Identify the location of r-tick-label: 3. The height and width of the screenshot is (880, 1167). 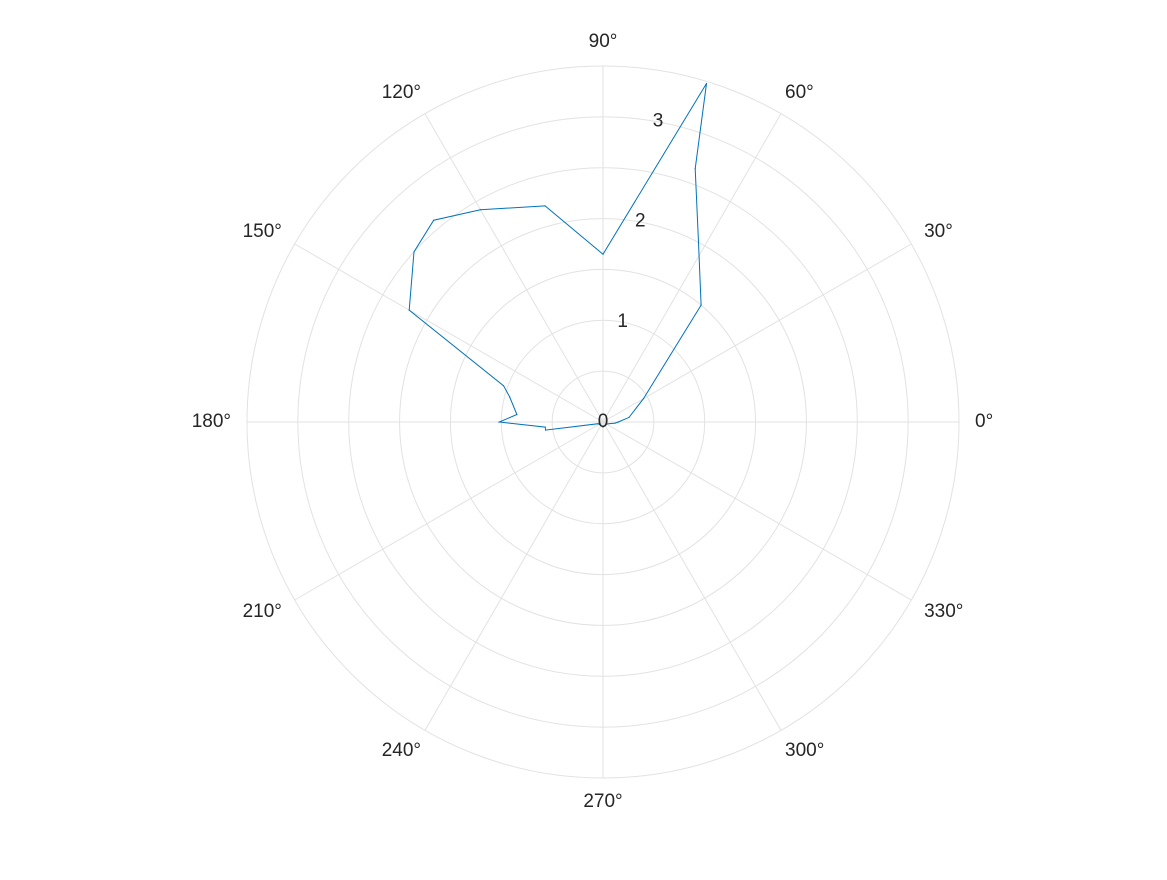
(658, 121).